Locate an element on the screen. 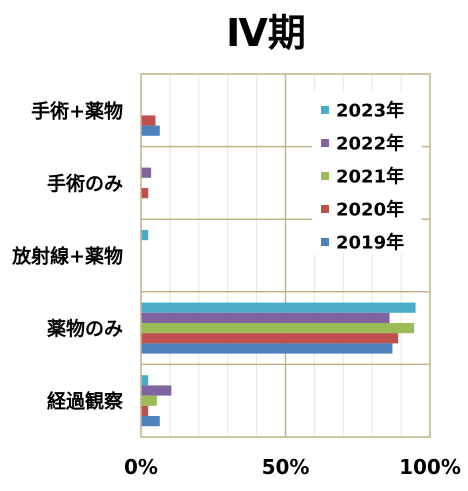  bar-2020年-手術+薬物 is located at coordinates (148, 120).